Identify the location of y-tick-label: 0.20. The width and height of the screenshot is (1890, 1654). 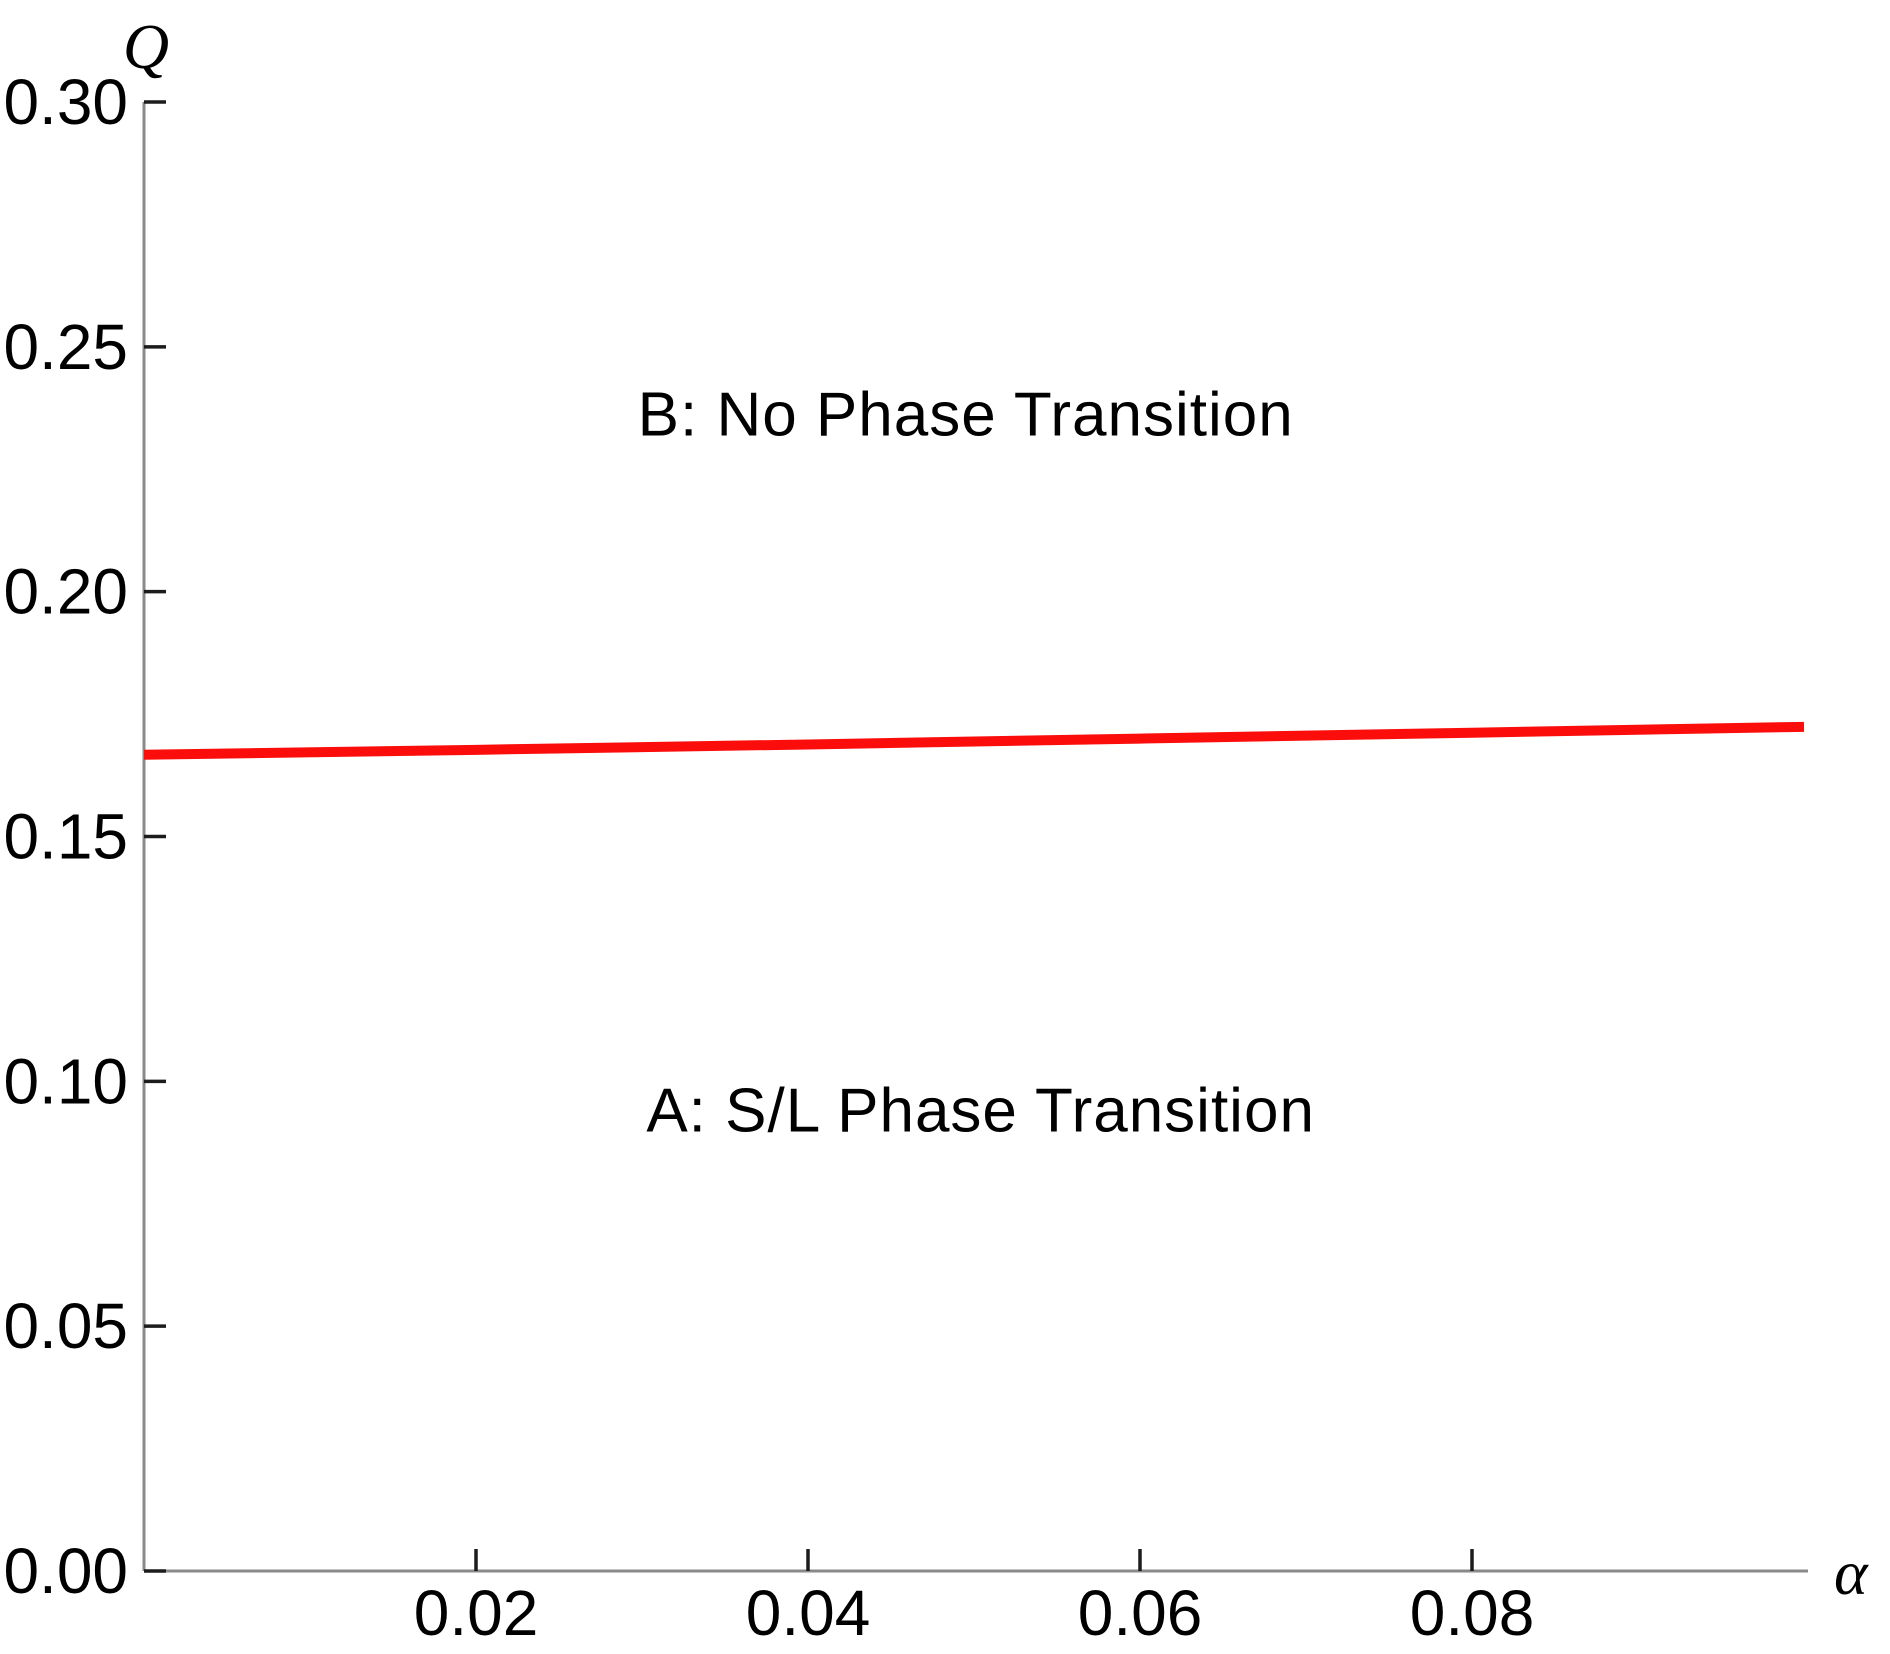
(65, 592).